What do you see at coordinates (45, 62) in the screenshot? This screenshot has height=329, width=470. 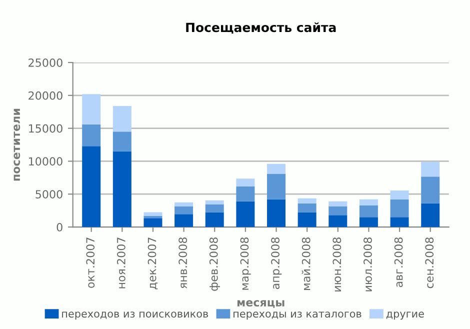 I see `y-tick-label: 25000` at bounding box center [45, 62].